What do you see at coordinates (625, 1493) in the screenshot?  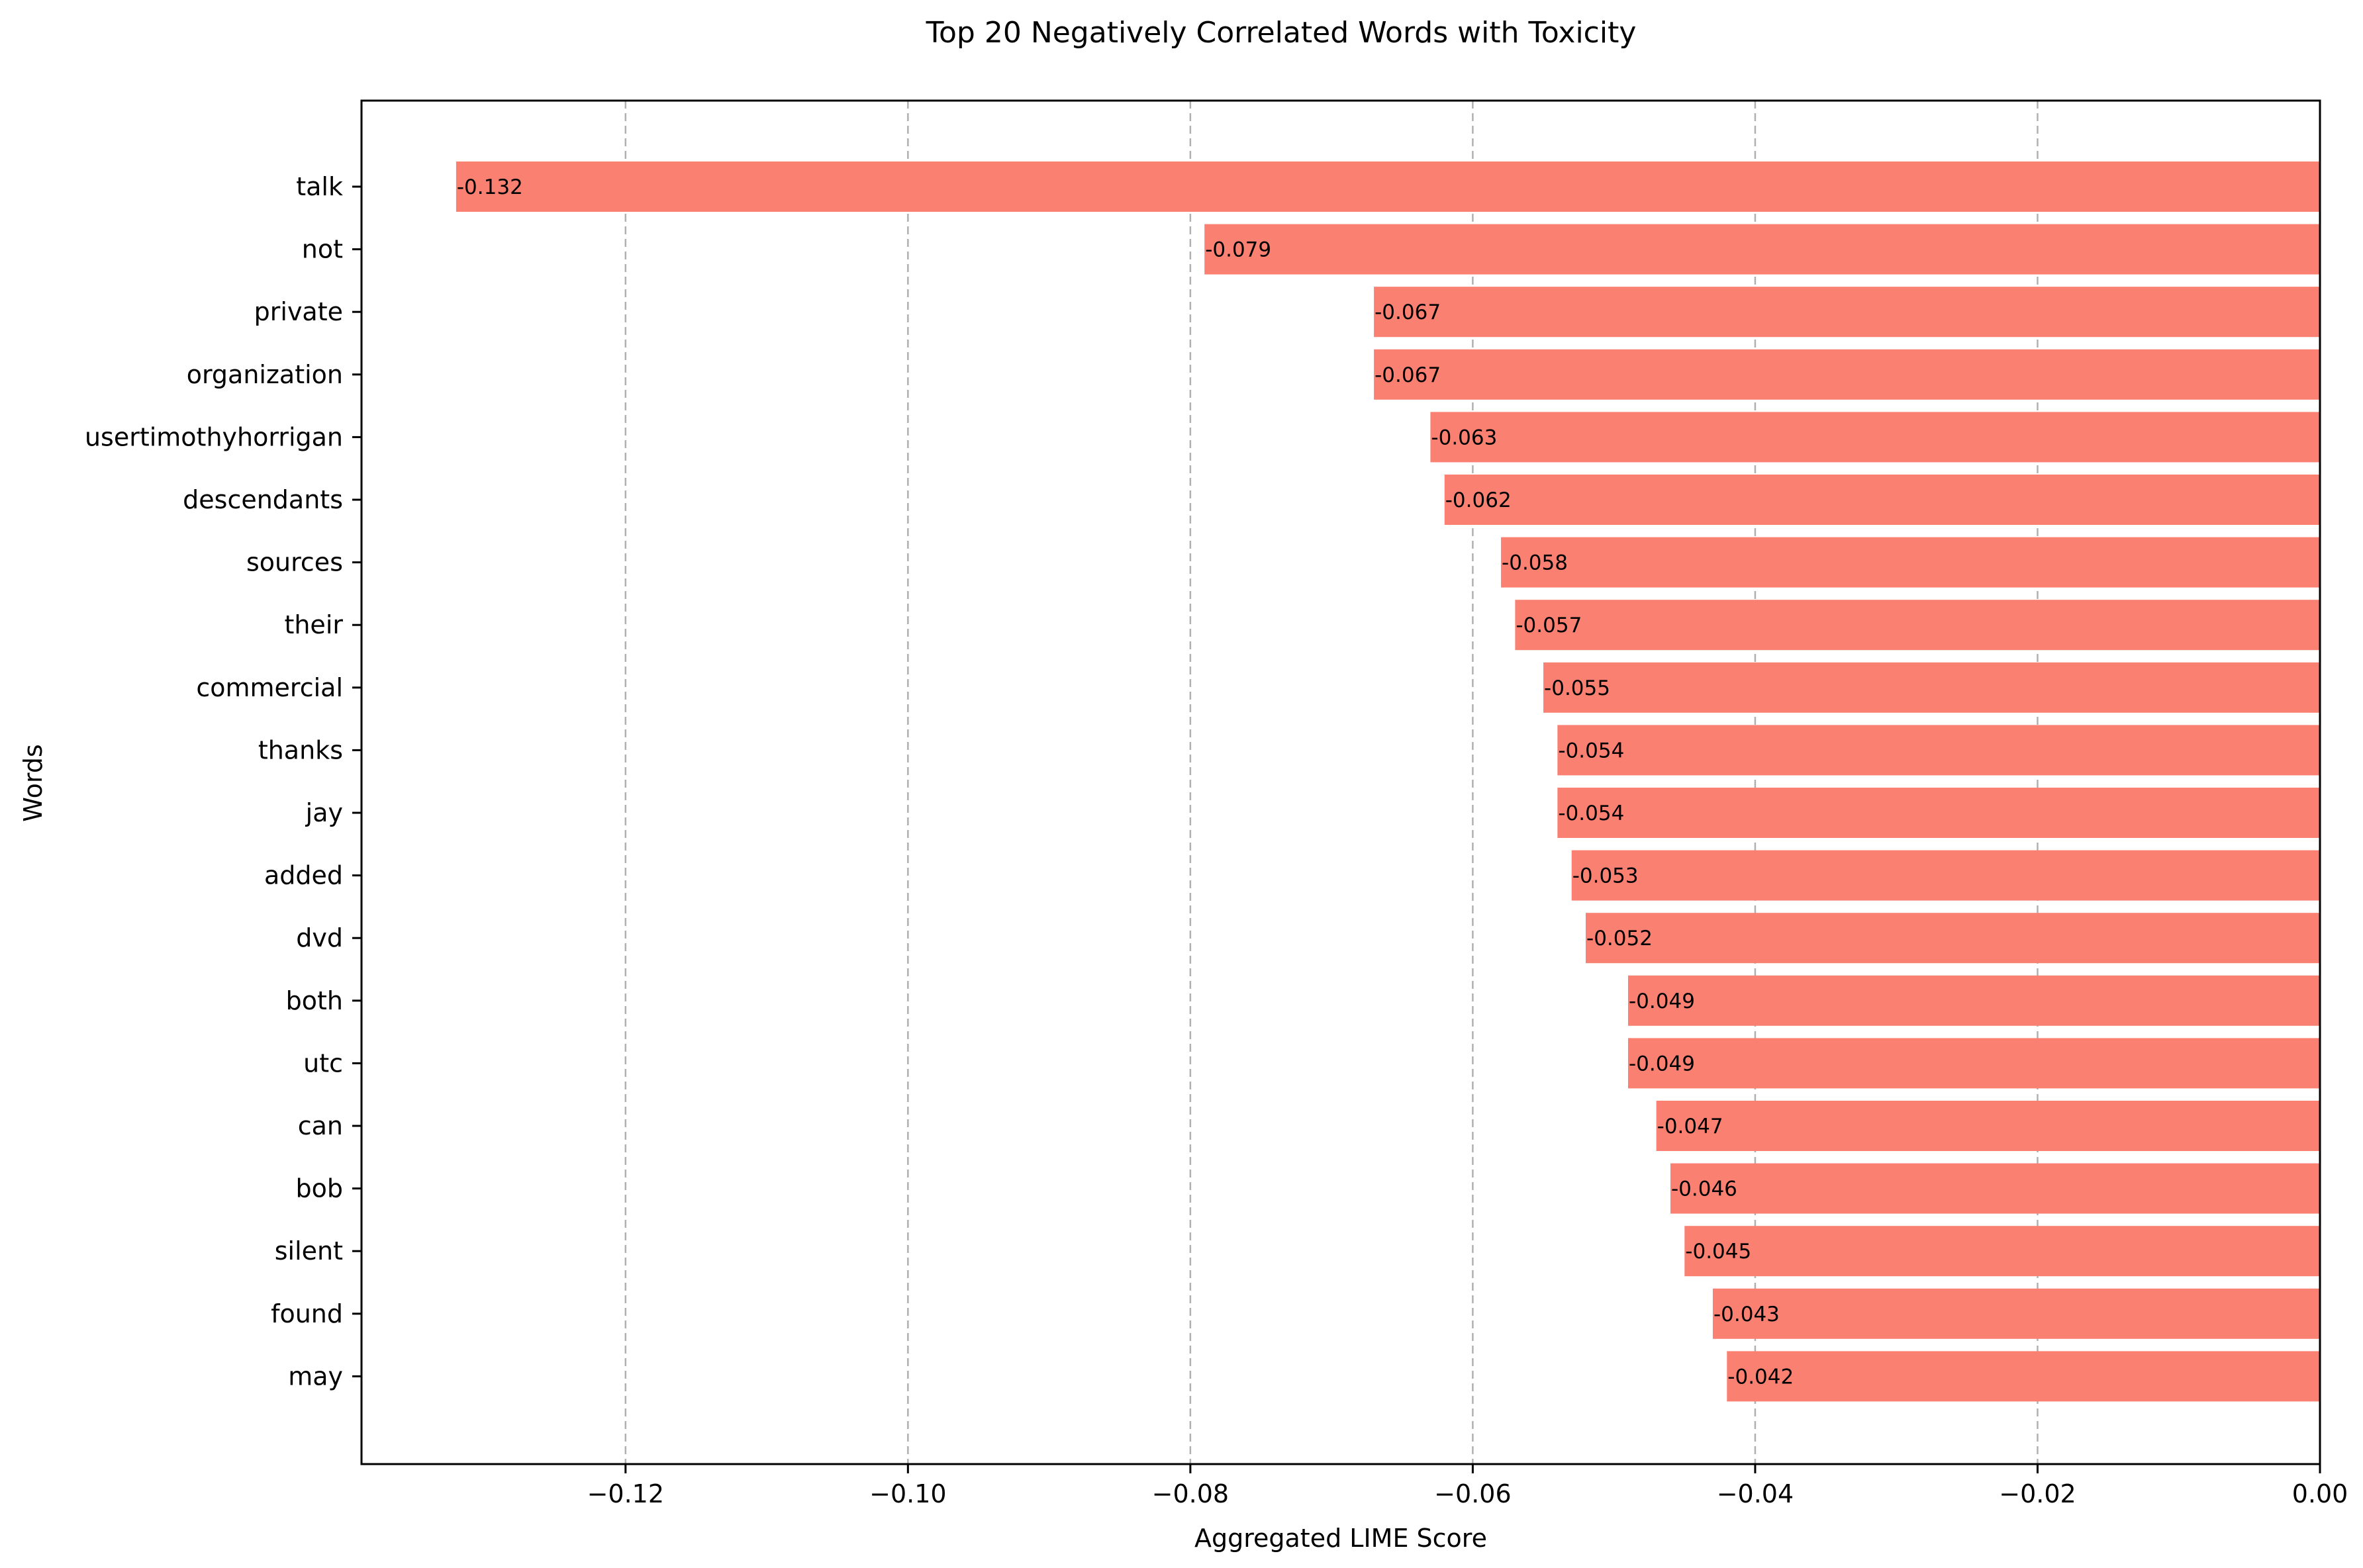 I see `x-tick-label: −0.12` at bounding box center [625, 1493].